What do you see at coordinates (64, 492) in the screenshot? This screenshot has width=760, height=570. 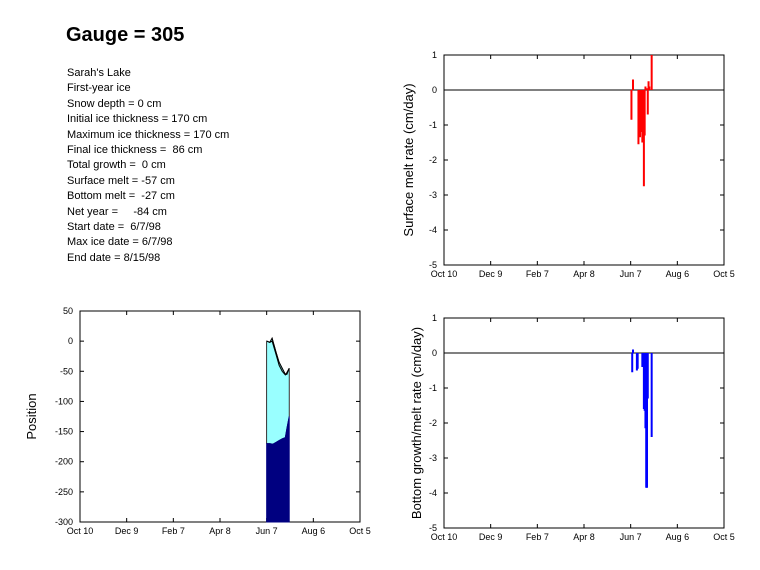 I see `y-tick-label: -250` at bounding box center [64, 492].